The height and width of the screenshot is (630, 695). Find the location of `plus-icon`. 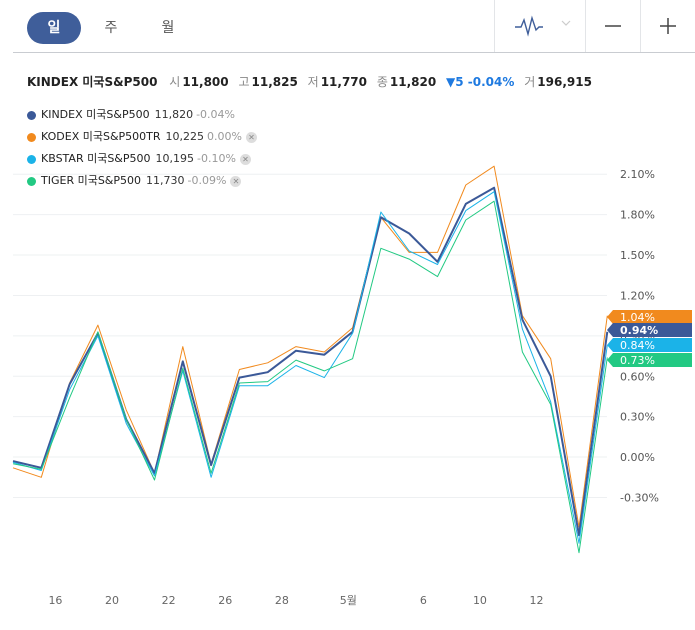

plus-icon is located at coordinates (668, 26).